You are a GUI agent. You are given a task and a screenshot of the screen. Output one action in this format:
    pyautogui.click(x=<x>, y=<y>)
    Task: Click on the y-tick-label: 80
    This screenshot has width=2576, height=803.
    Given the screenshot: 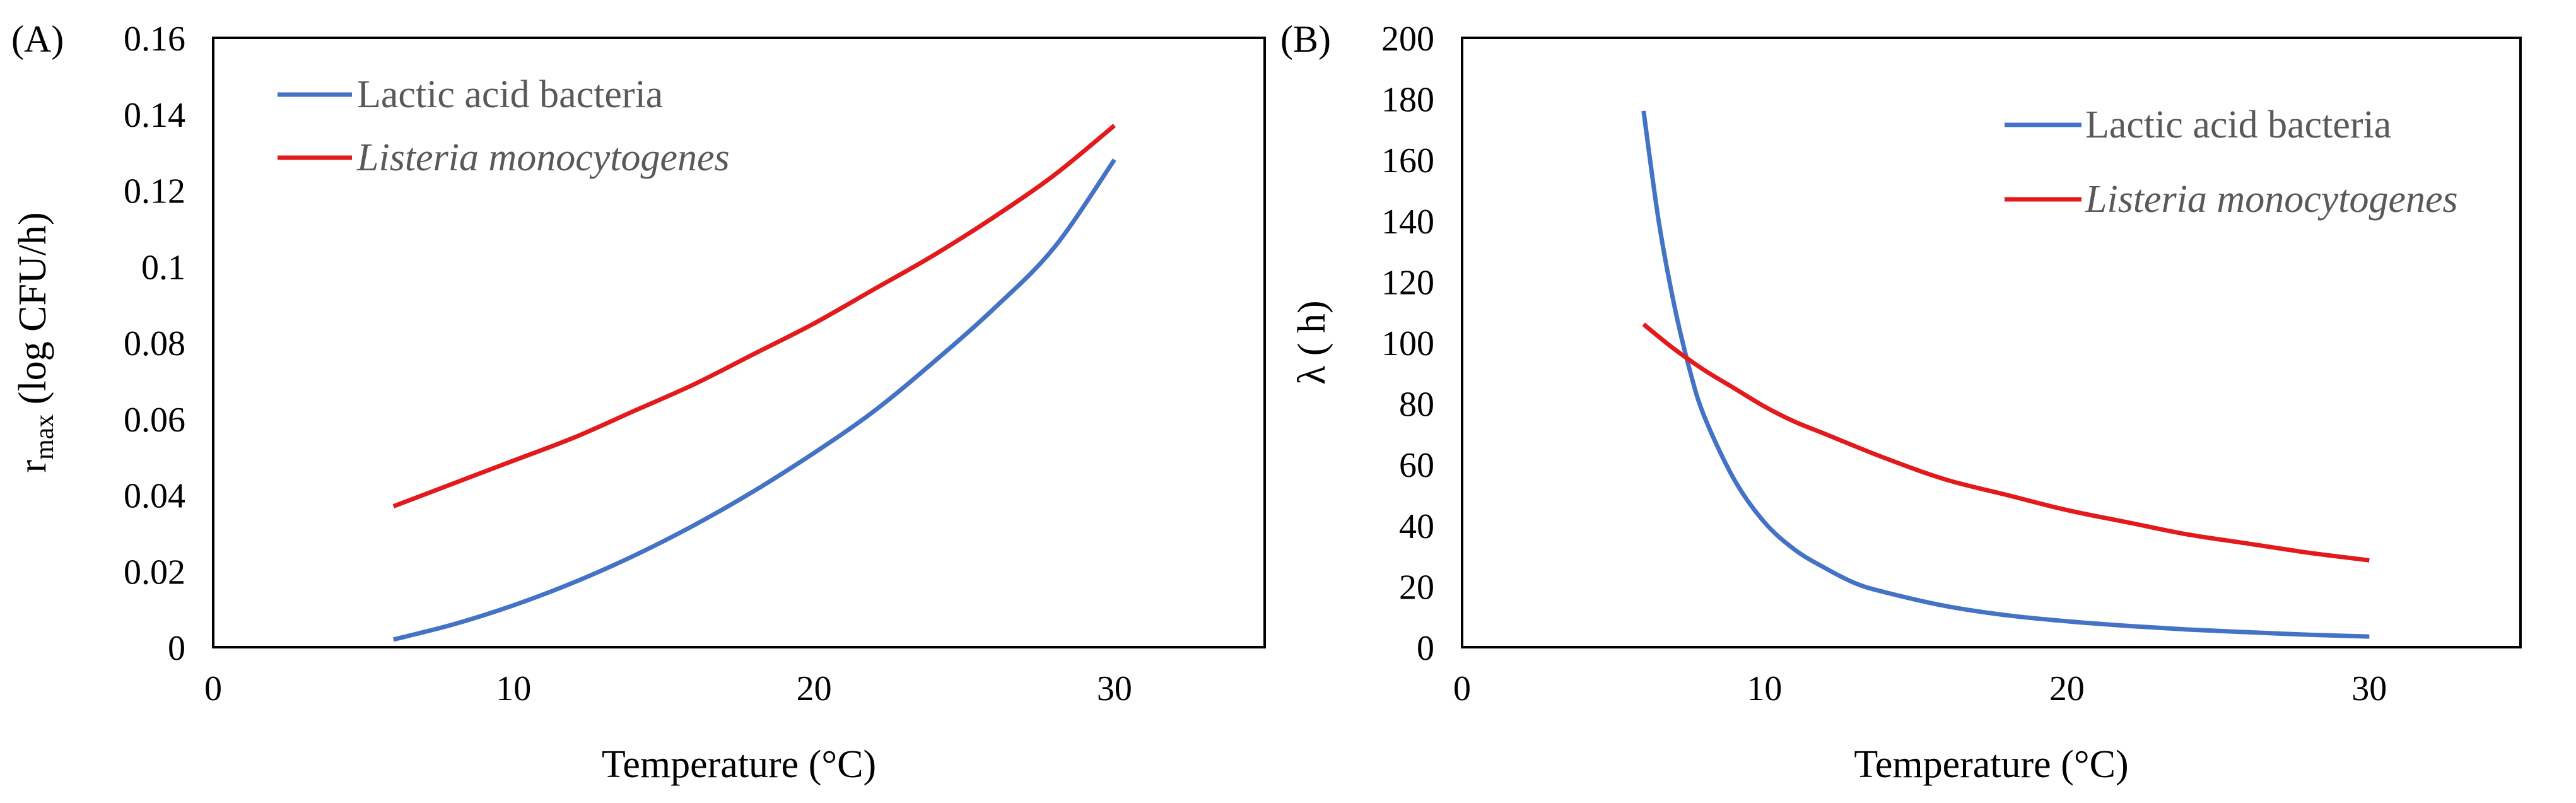 What is the action you would take?
    pyautogui.click(x=1416, y=405)
    